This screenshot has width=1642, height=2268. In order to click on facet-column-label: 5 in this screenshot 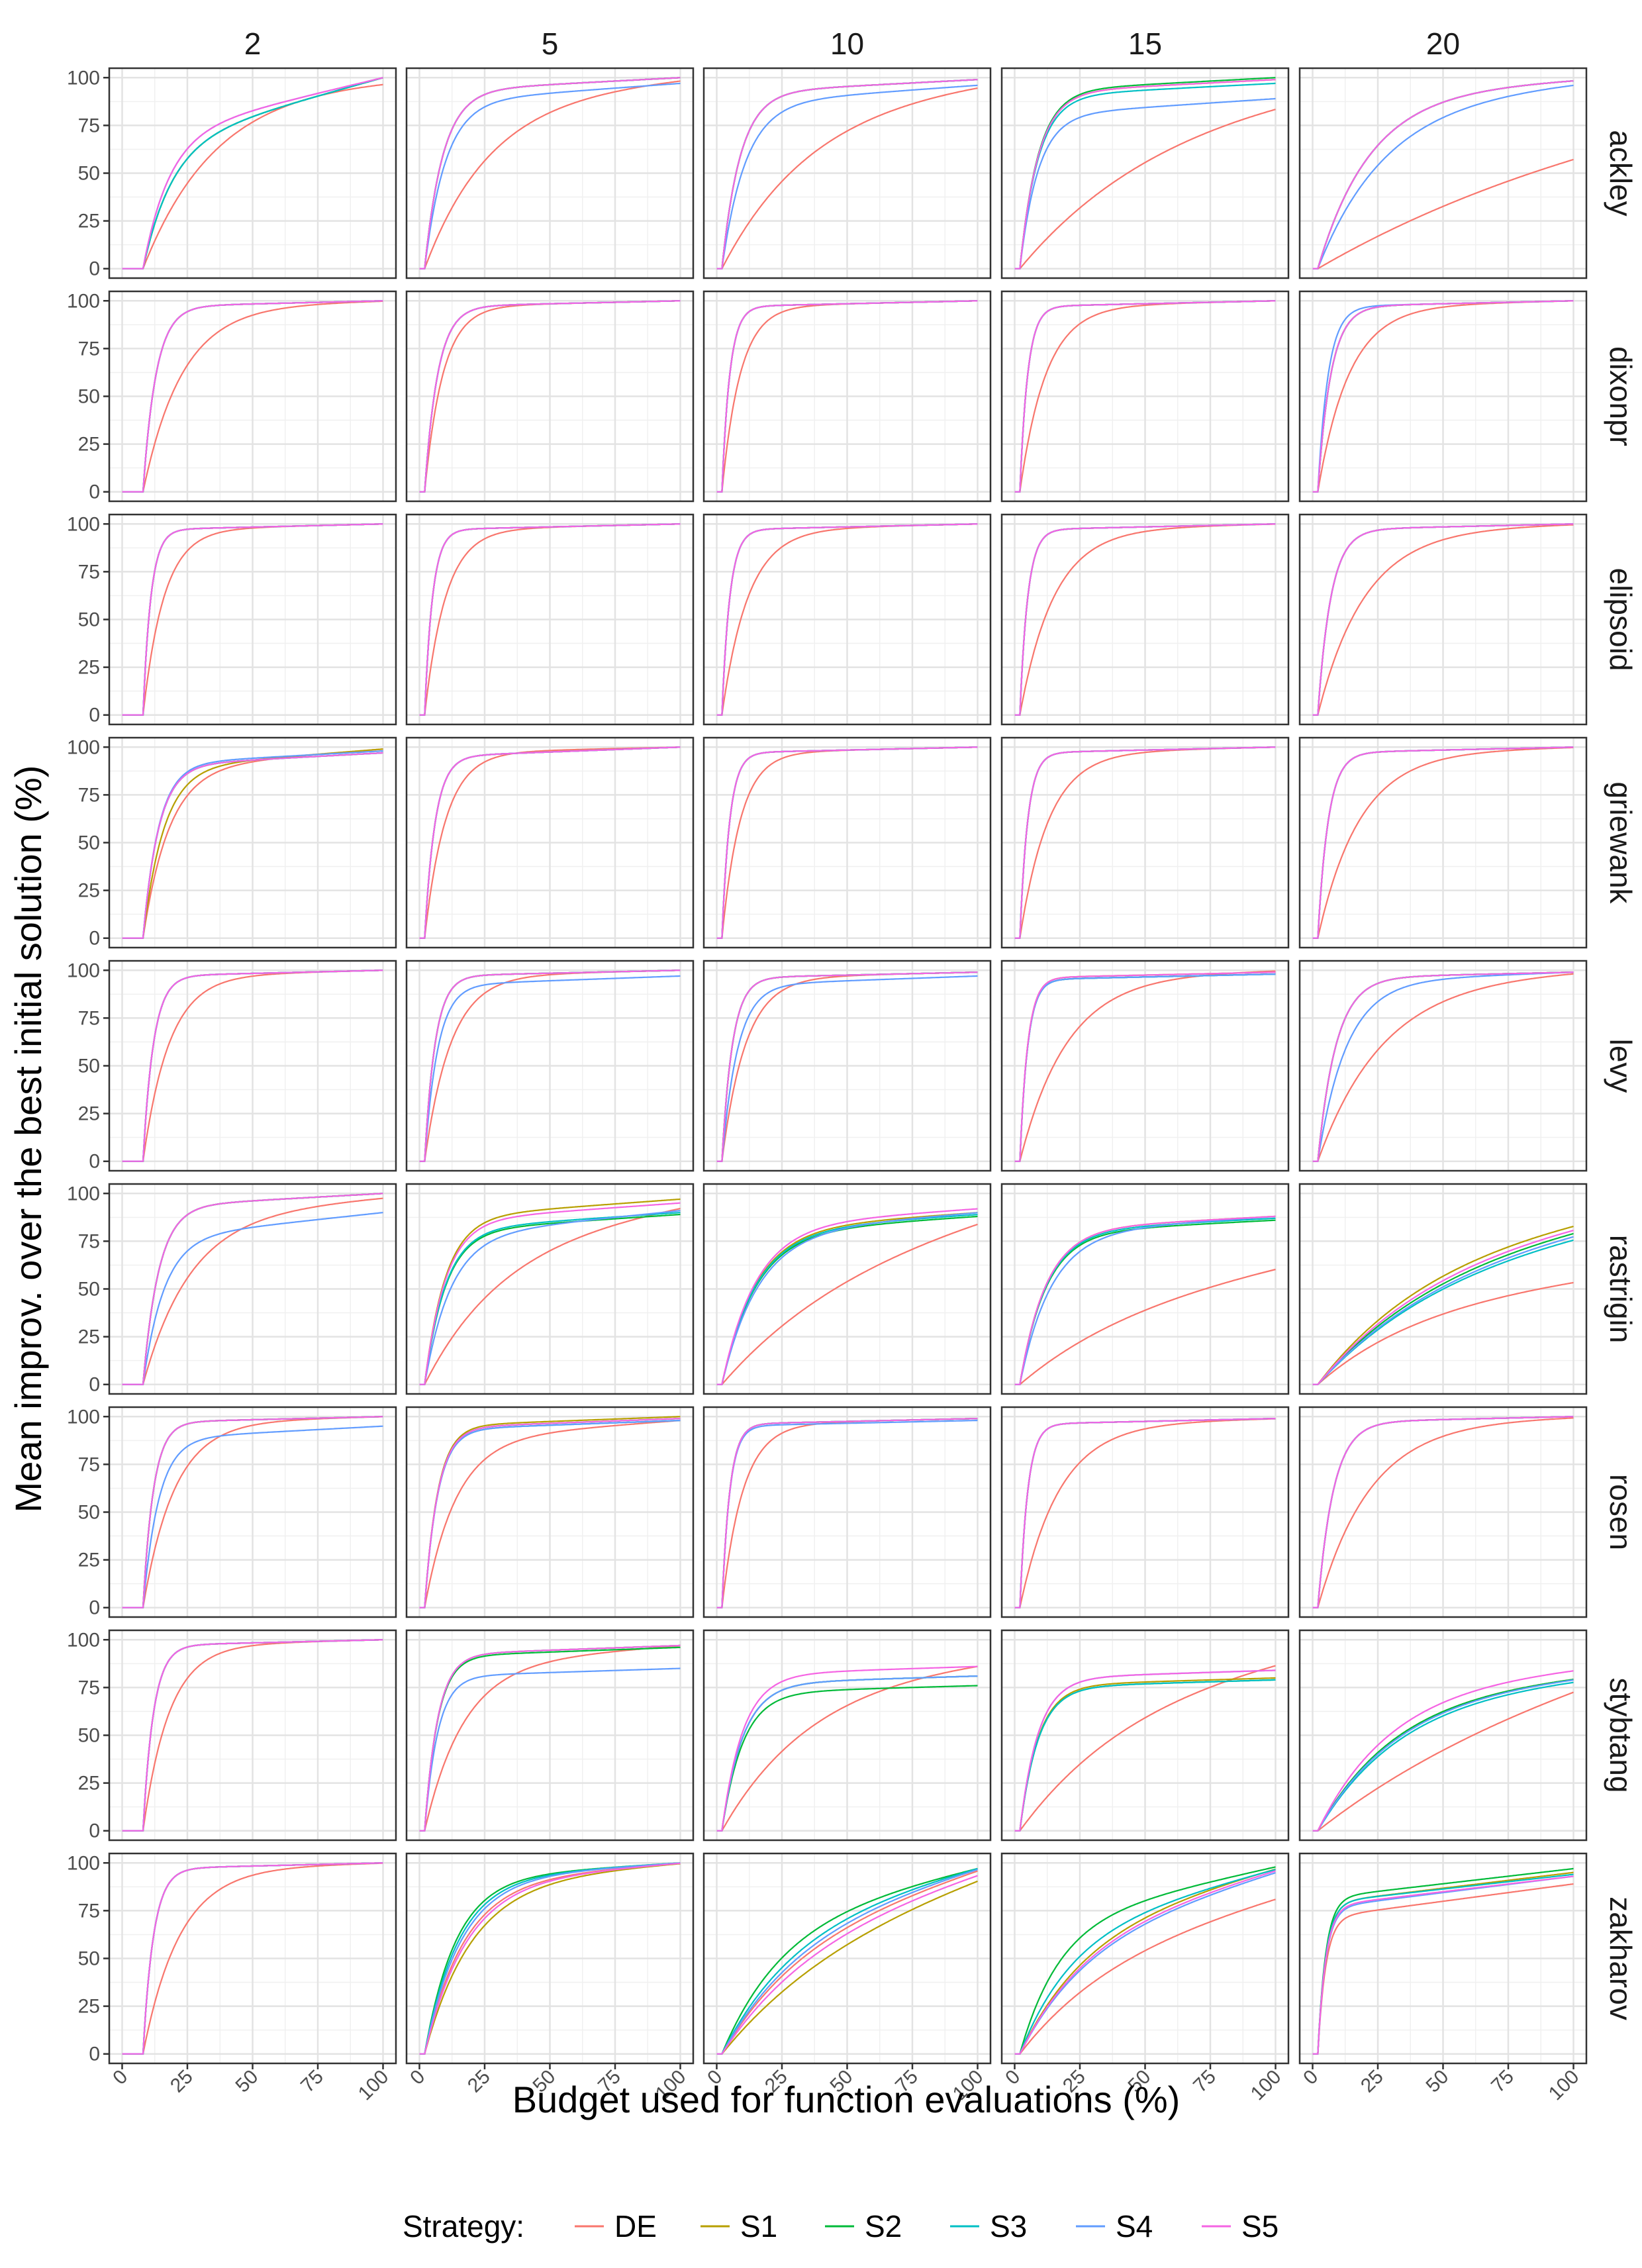, I will do `click(550, 44)`.